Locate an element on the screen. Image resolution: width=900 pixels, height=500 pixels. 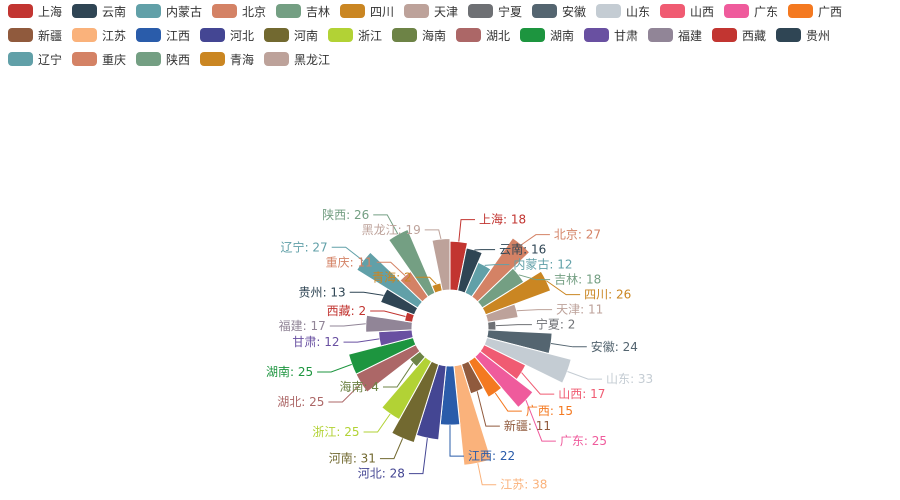
data-label: 新疆: 11 is located at coordinates (527, 425).